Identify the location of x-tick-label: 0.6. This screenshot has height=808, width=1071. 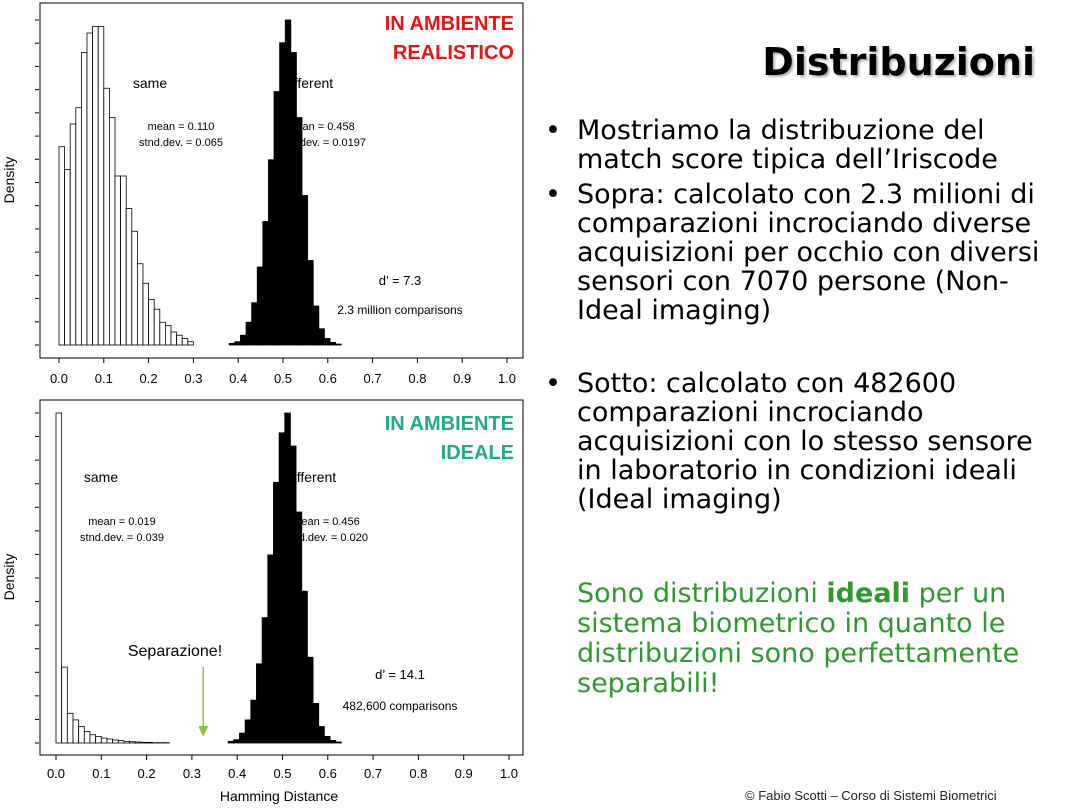
(328, 378).